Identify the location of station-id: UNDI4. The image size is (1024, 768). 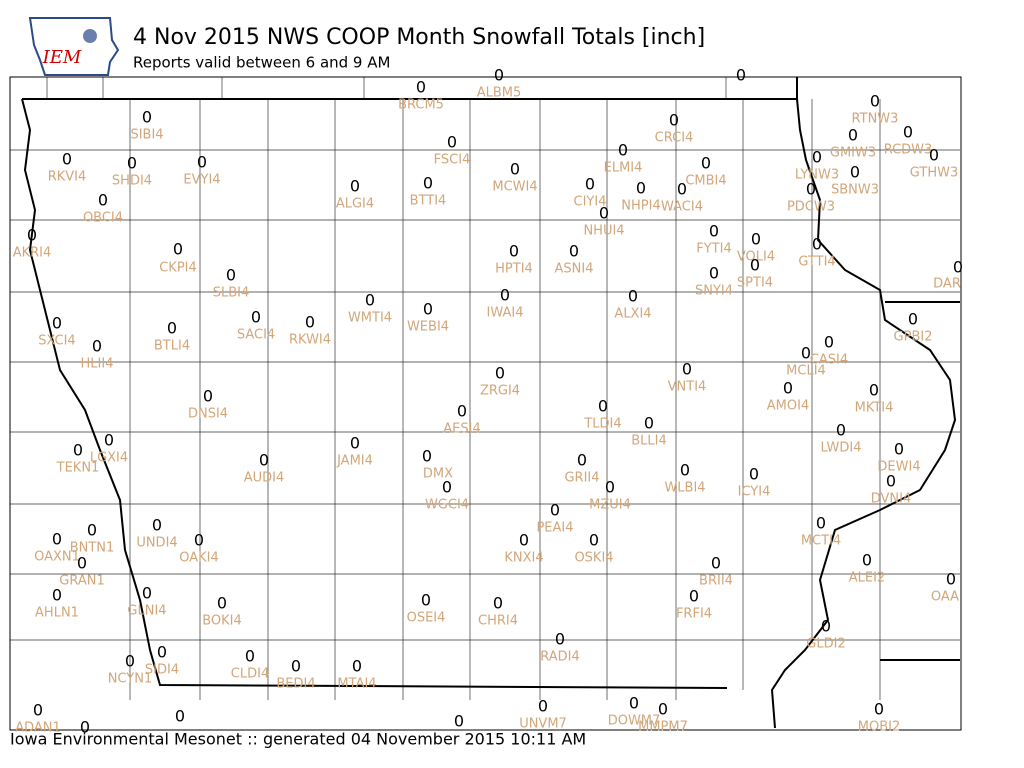
(156, 543).